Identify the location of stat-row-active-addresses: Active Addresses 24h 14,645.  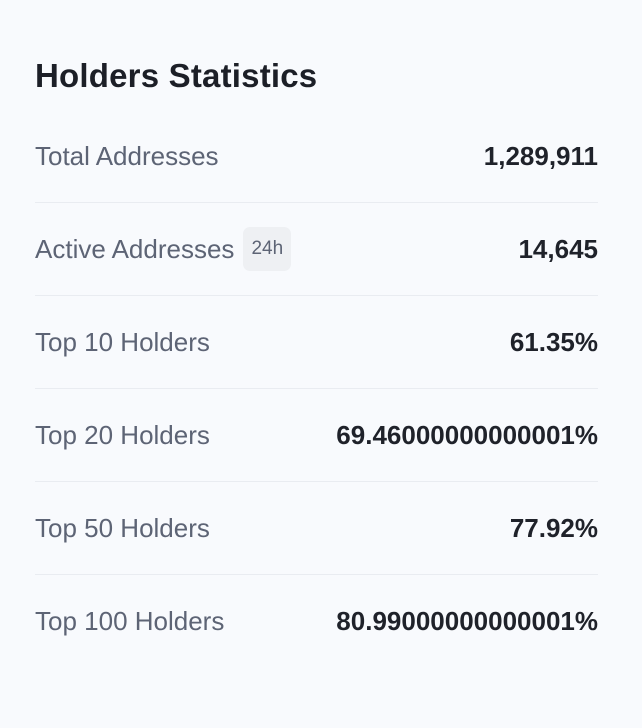
(316, 249).